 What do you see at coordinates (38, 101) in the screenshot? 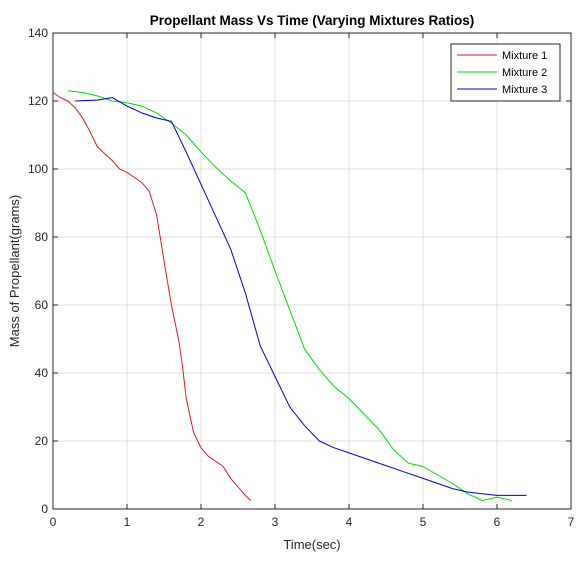
I see `y-tick-label: 120` at bounding box center [38, 101].